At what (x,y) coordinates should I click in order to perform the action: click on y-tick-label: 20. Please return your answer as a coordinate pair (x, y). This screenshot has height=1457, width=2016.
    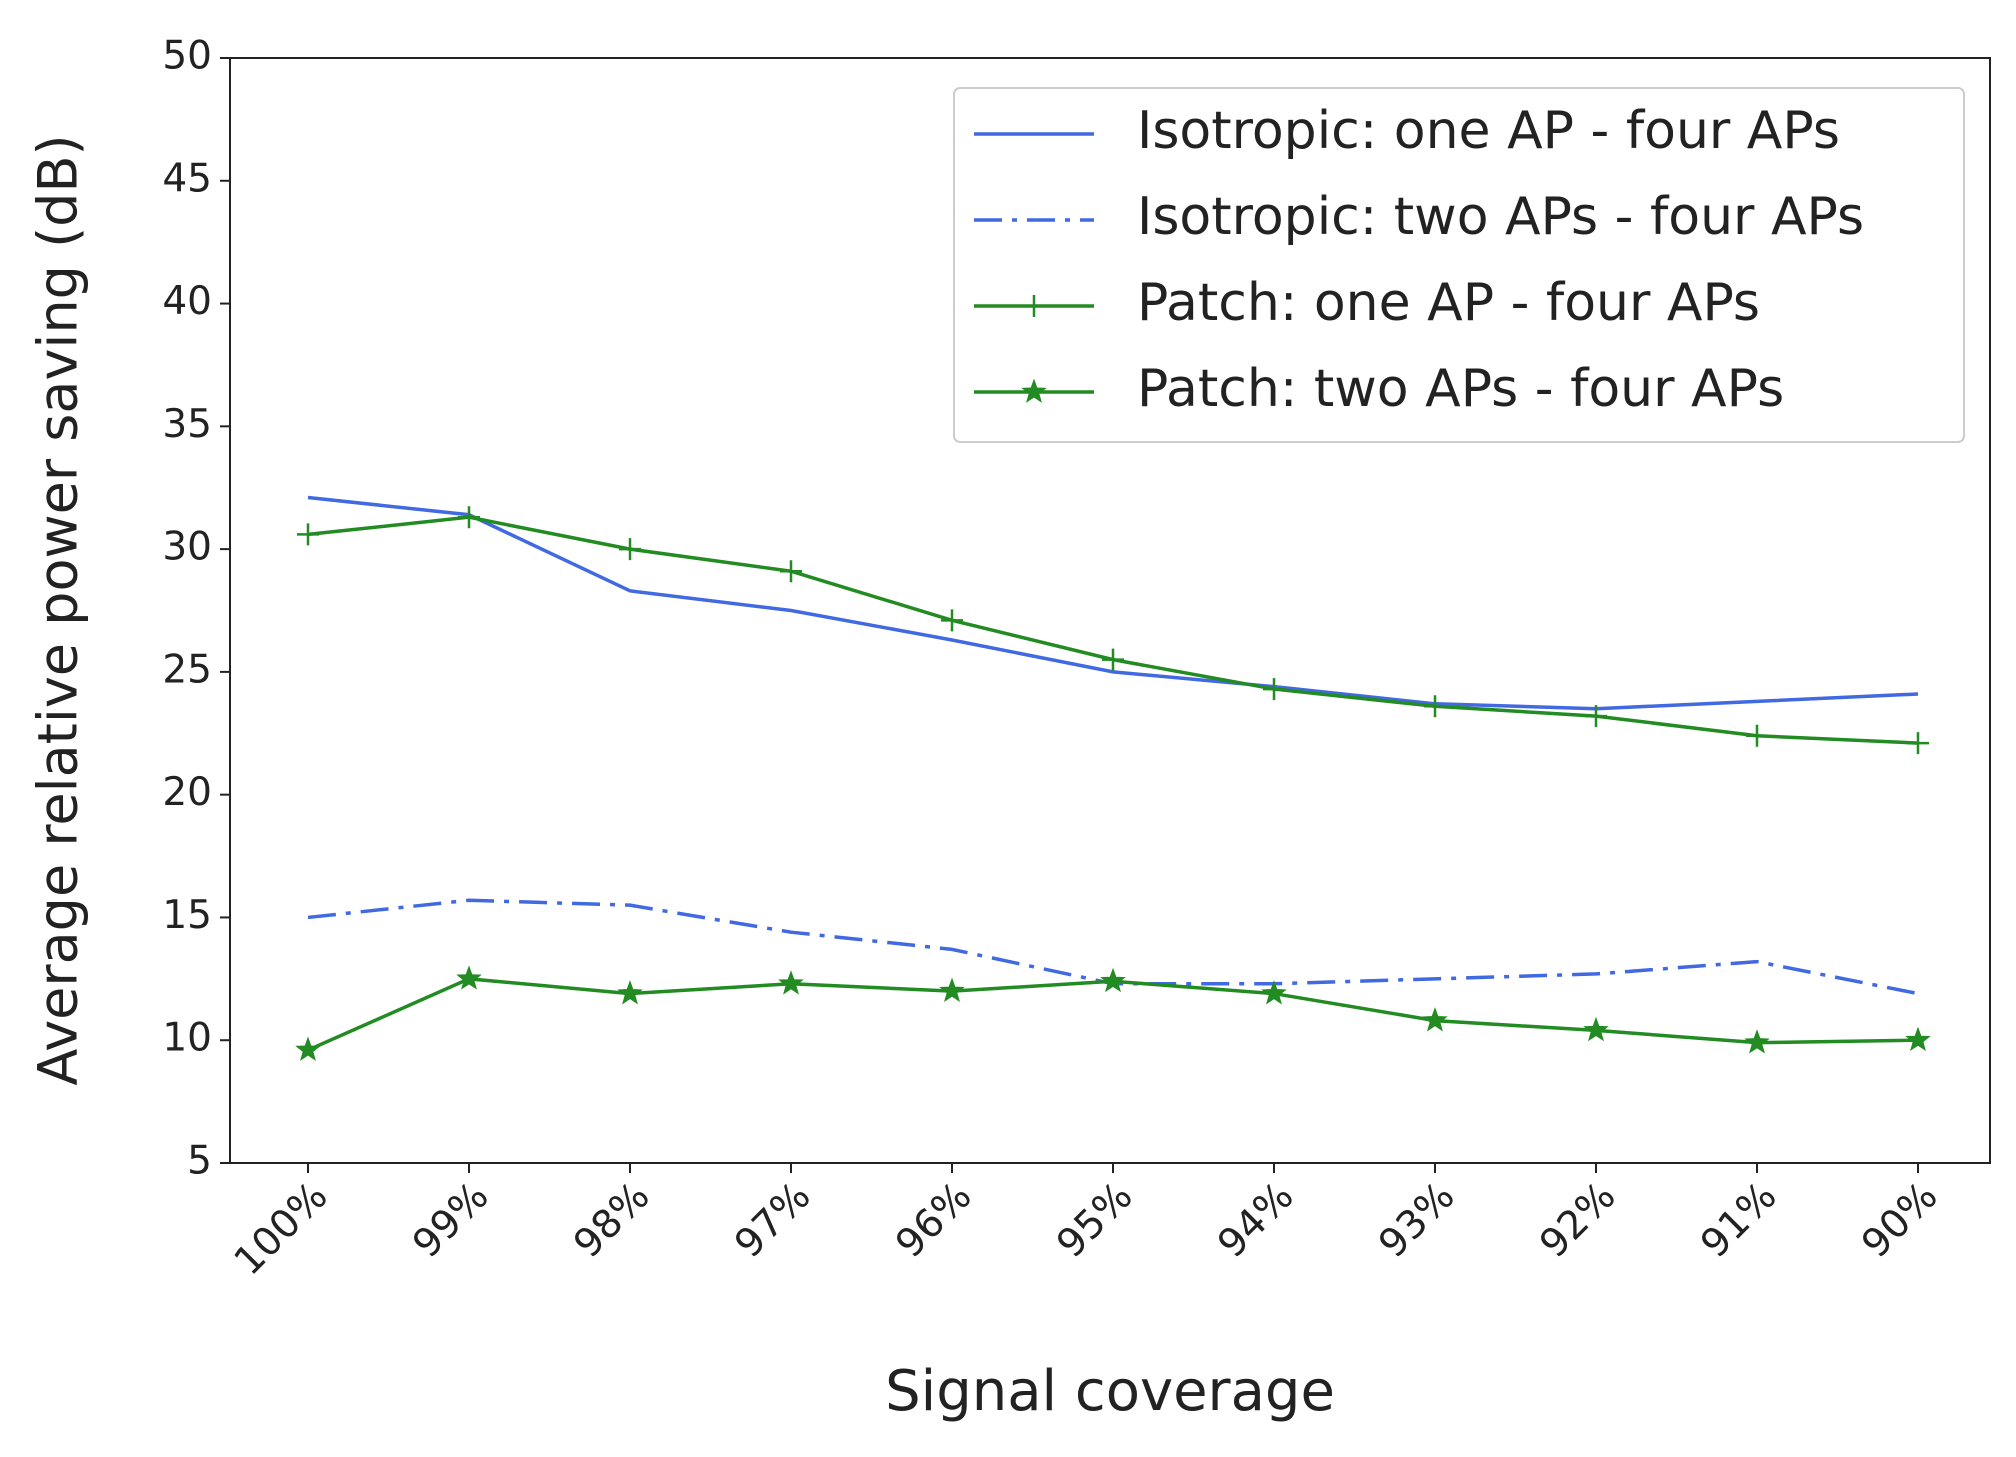
    Looking at the image, I should click on (187, 792).